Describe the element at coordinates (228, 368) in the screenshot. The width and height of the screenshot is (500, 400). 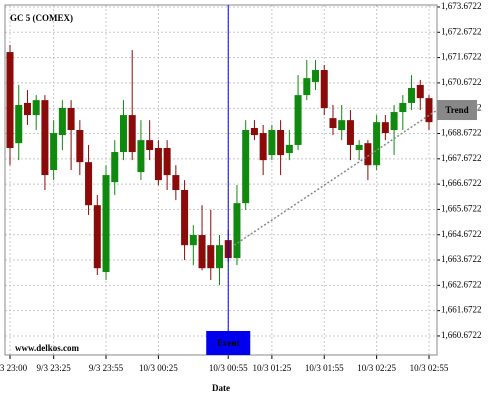
I see `x-tick-label: 10/3 00:55` at that location.